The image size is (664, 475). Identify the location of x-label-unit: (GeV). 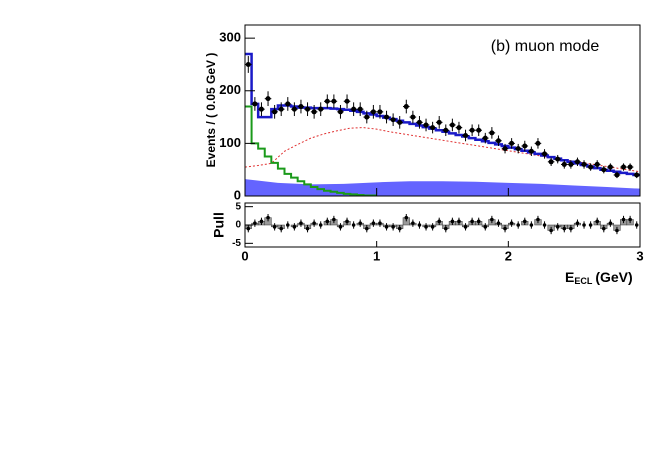
(613, 277).